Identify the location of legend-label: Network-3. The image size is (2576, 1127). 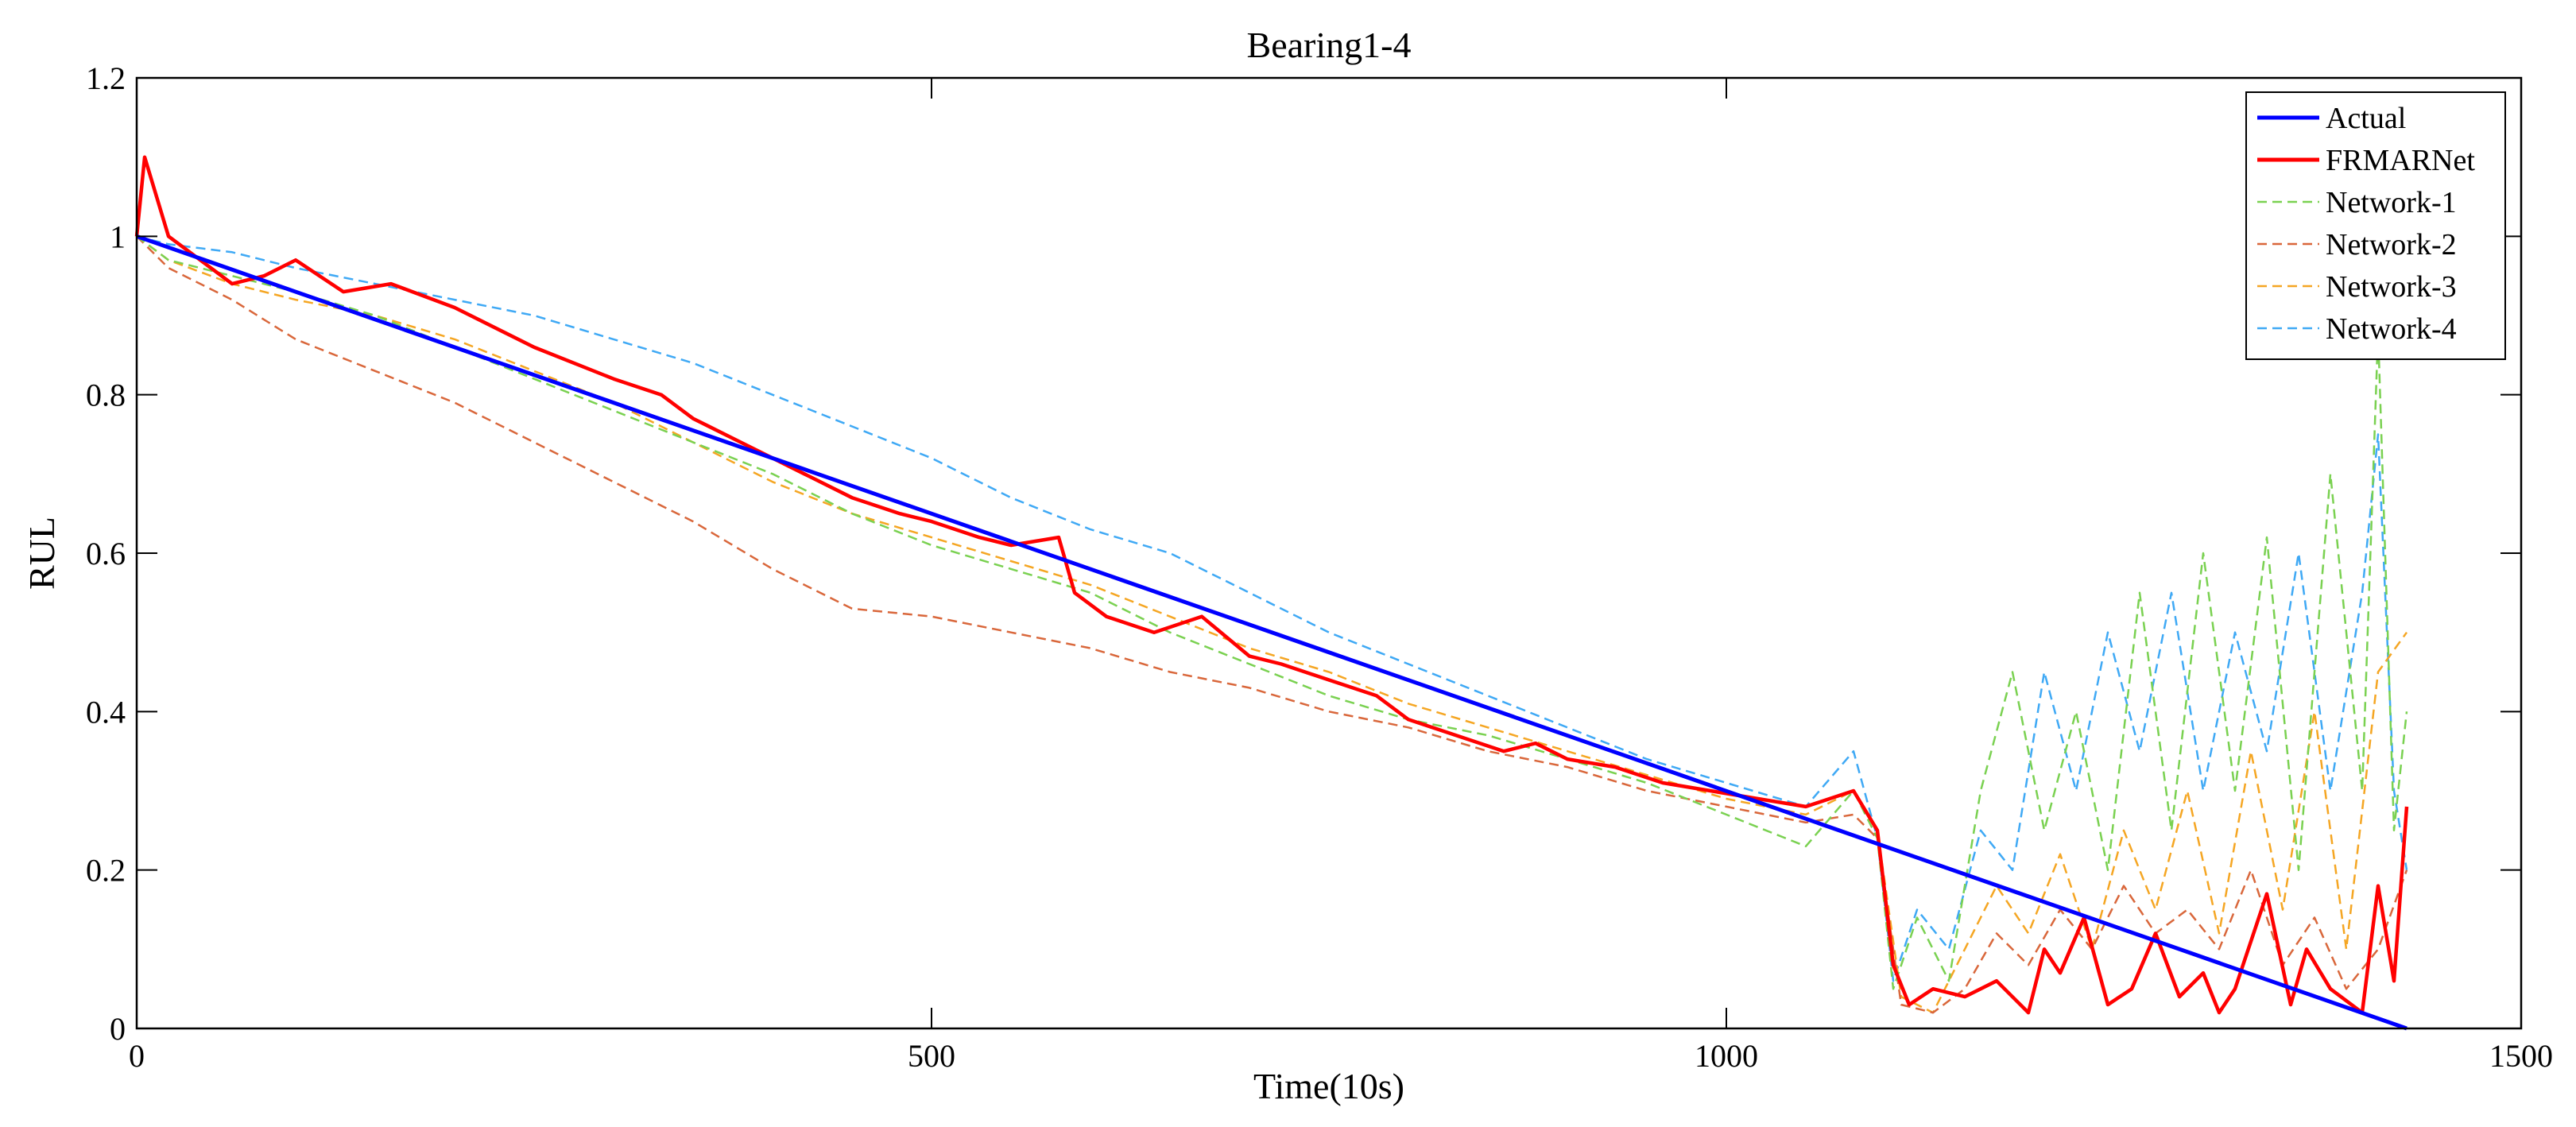
(2391, 287).